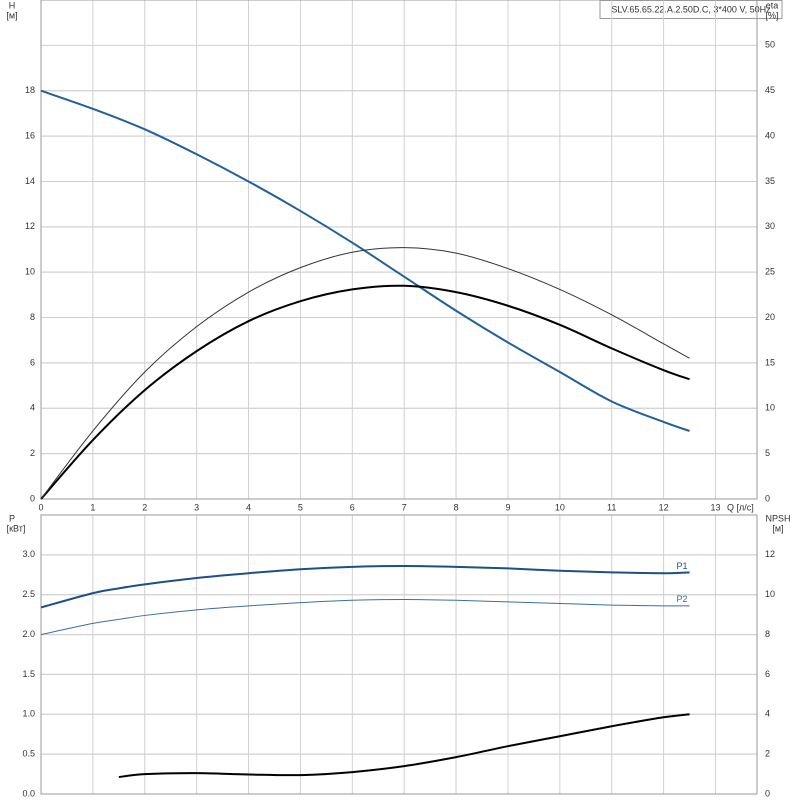 The height and width of the screenshot is (800, 800). Describe the element at coordinates (770, 554) in the screenshot. I see `y2-tick-label: 12` at that location.